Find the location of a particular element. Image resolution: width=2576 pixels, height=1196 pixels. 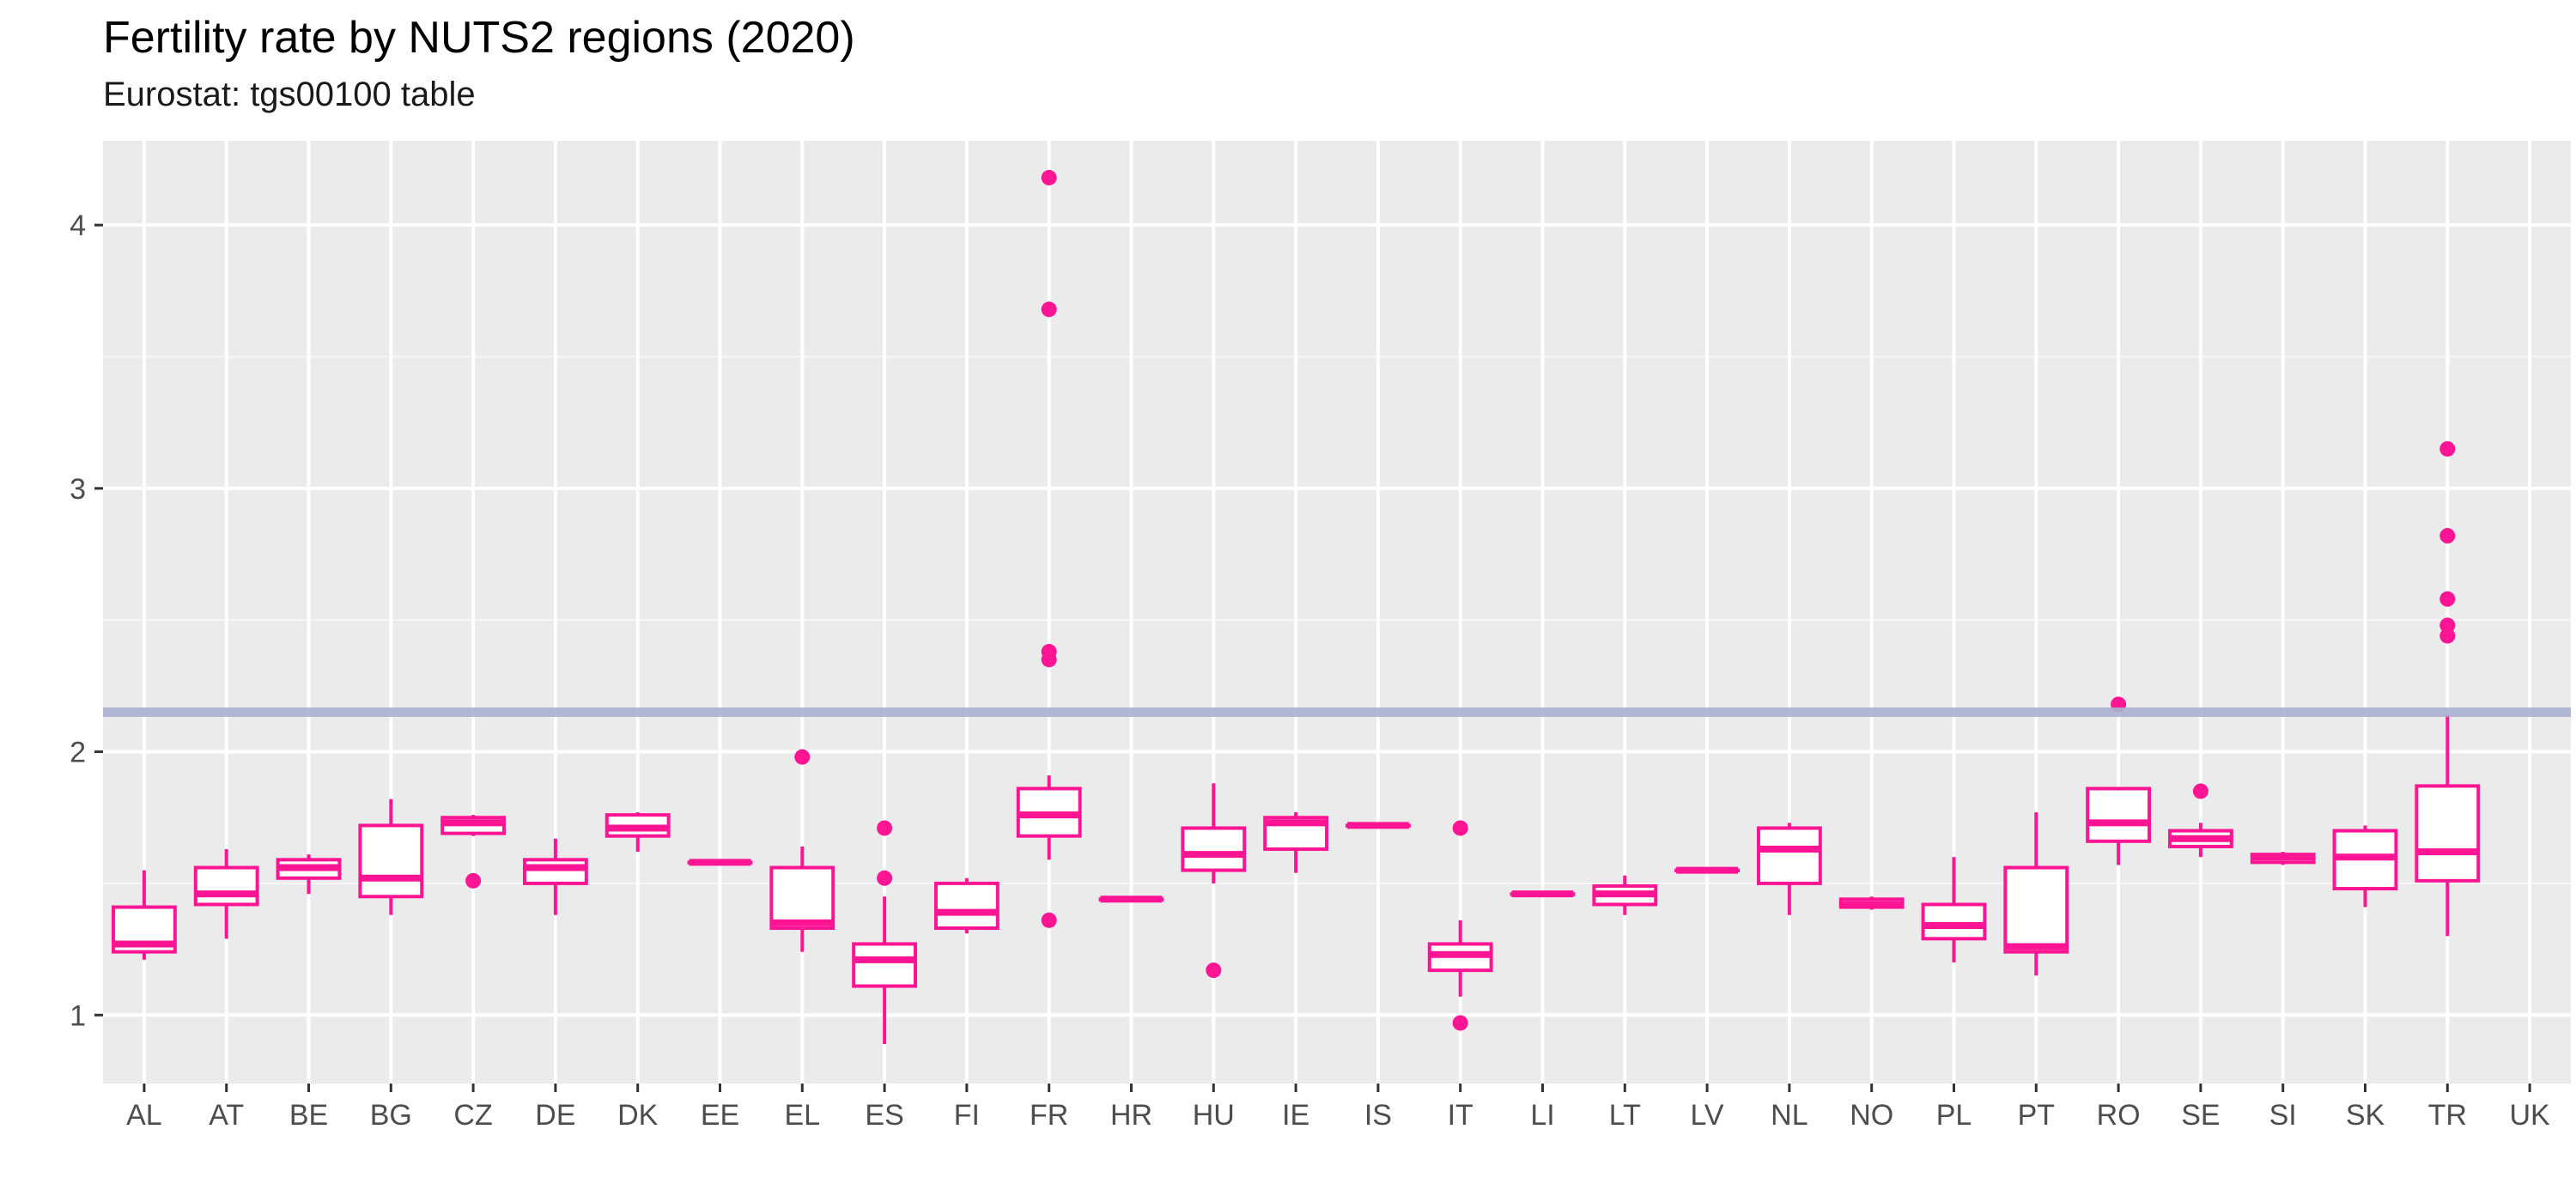

x-tick-label: CZ is located at coordinates (472, 1115).